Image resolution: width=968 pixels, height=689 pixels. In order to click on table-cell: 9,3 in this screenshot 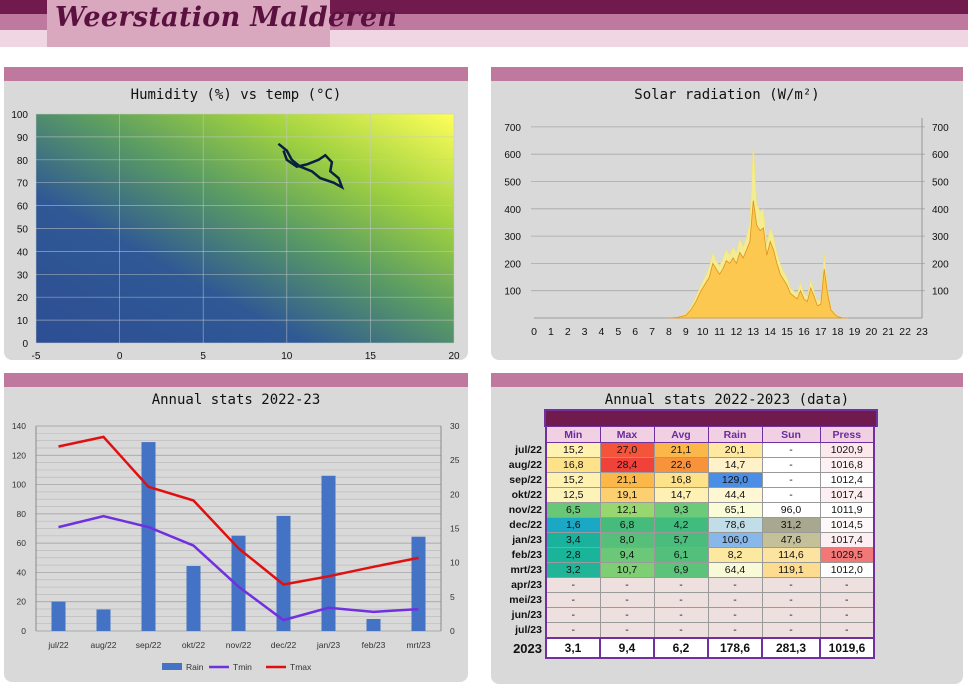, I will do `click(681, 510)`.